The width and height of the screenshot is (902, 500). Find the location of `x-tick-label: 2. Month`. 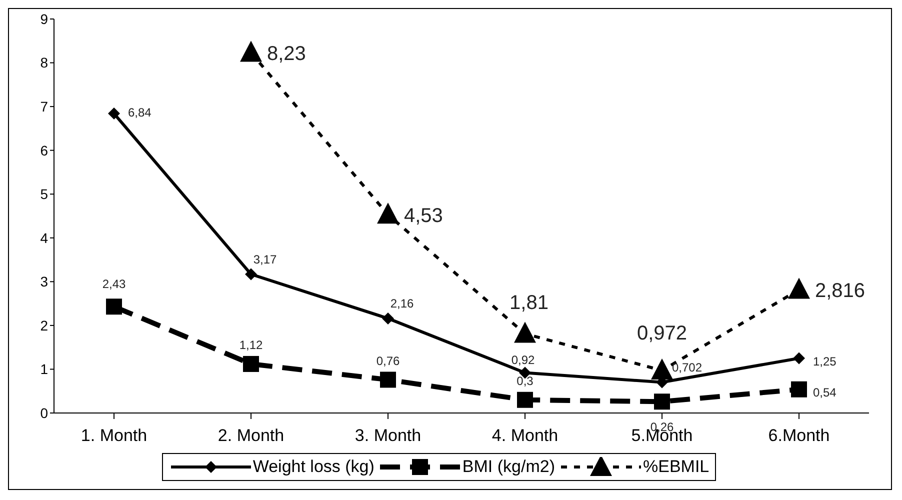

x-tick-label: 2. Month is located at coordinates (251, 436).